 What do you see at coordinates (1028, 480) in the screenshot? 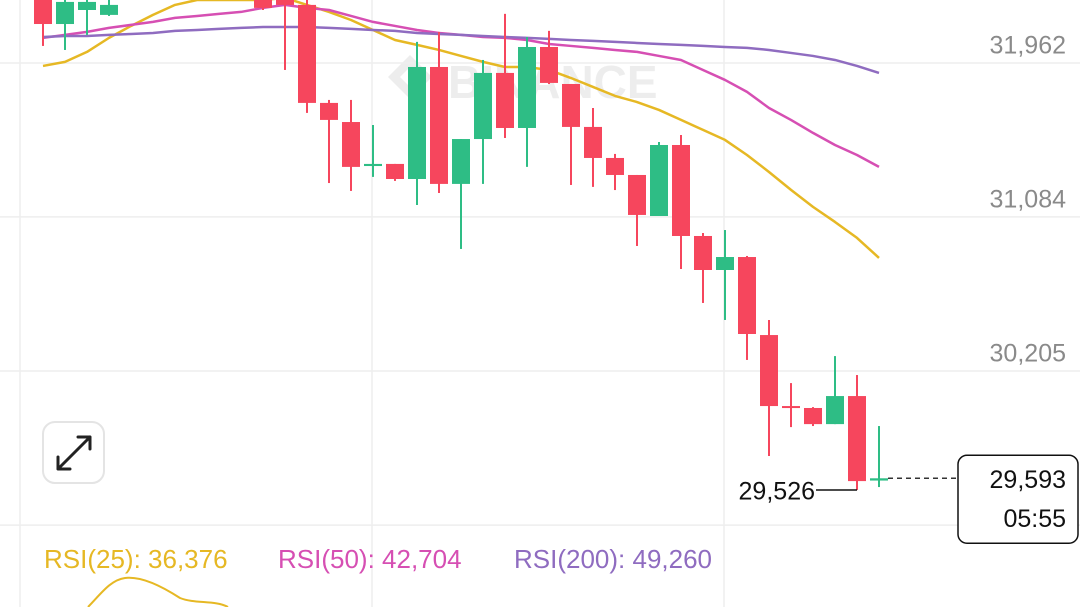
I see `last-price-label: 29,593` at bounding box center [1028, 480].